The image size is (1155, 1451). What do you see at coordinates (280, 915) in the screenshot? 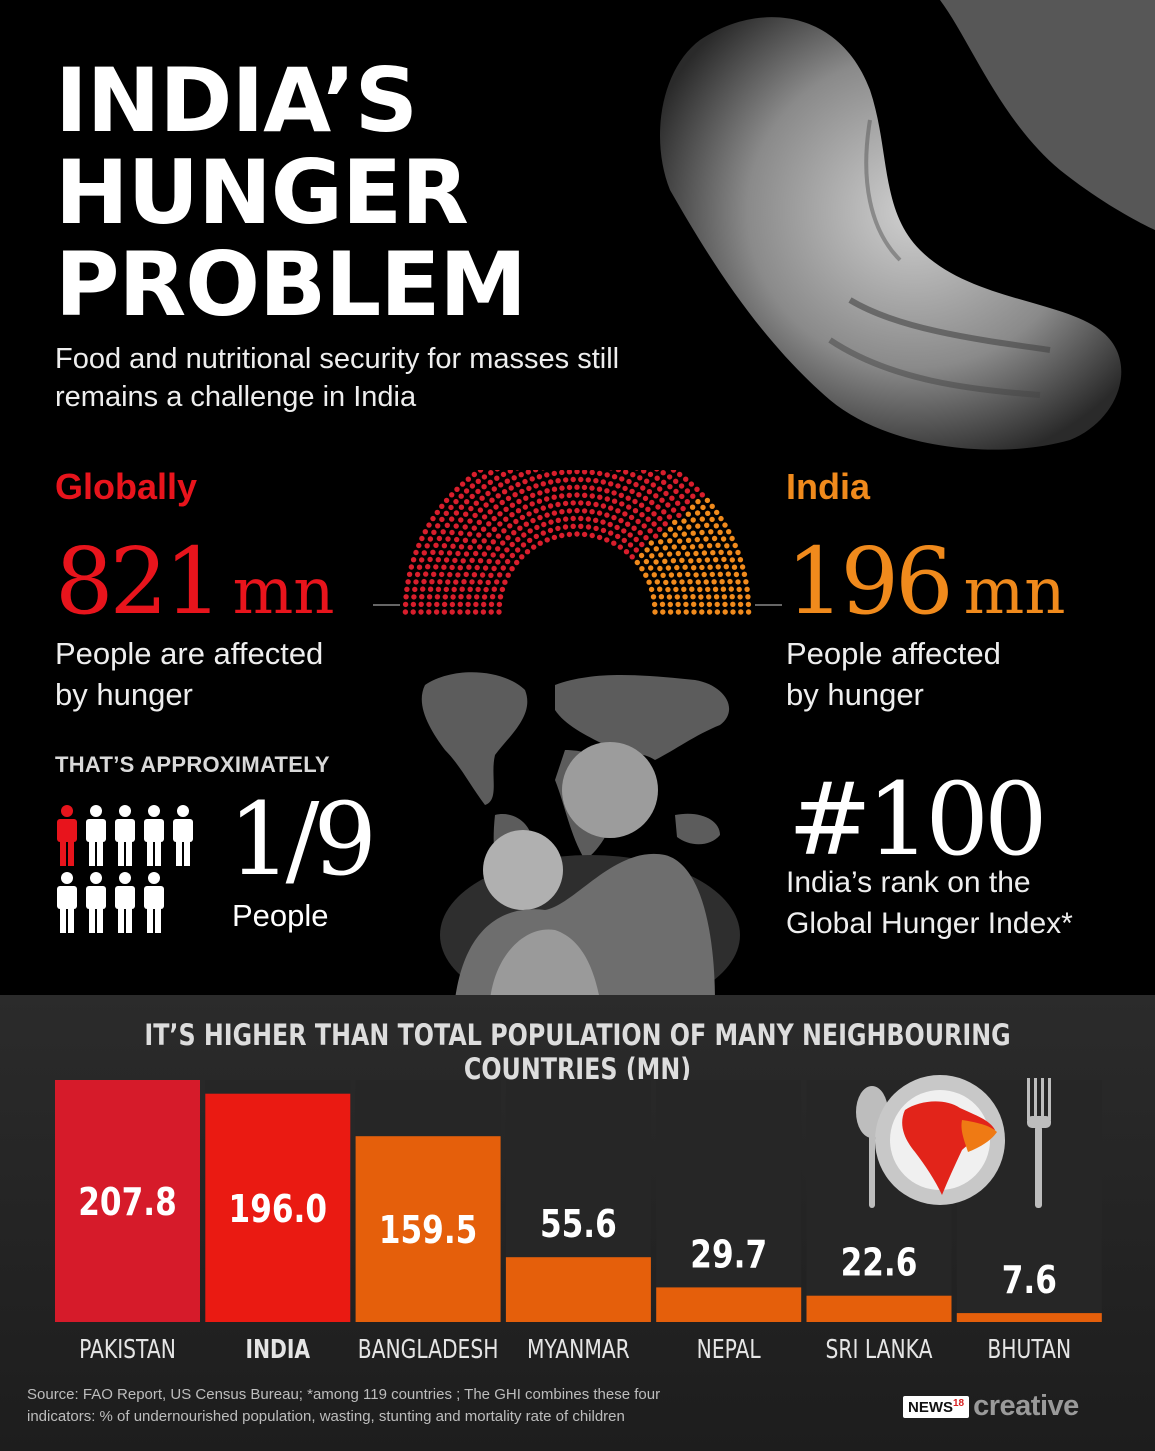
I see `ratio-description: People` at bounding box center [280, 915].